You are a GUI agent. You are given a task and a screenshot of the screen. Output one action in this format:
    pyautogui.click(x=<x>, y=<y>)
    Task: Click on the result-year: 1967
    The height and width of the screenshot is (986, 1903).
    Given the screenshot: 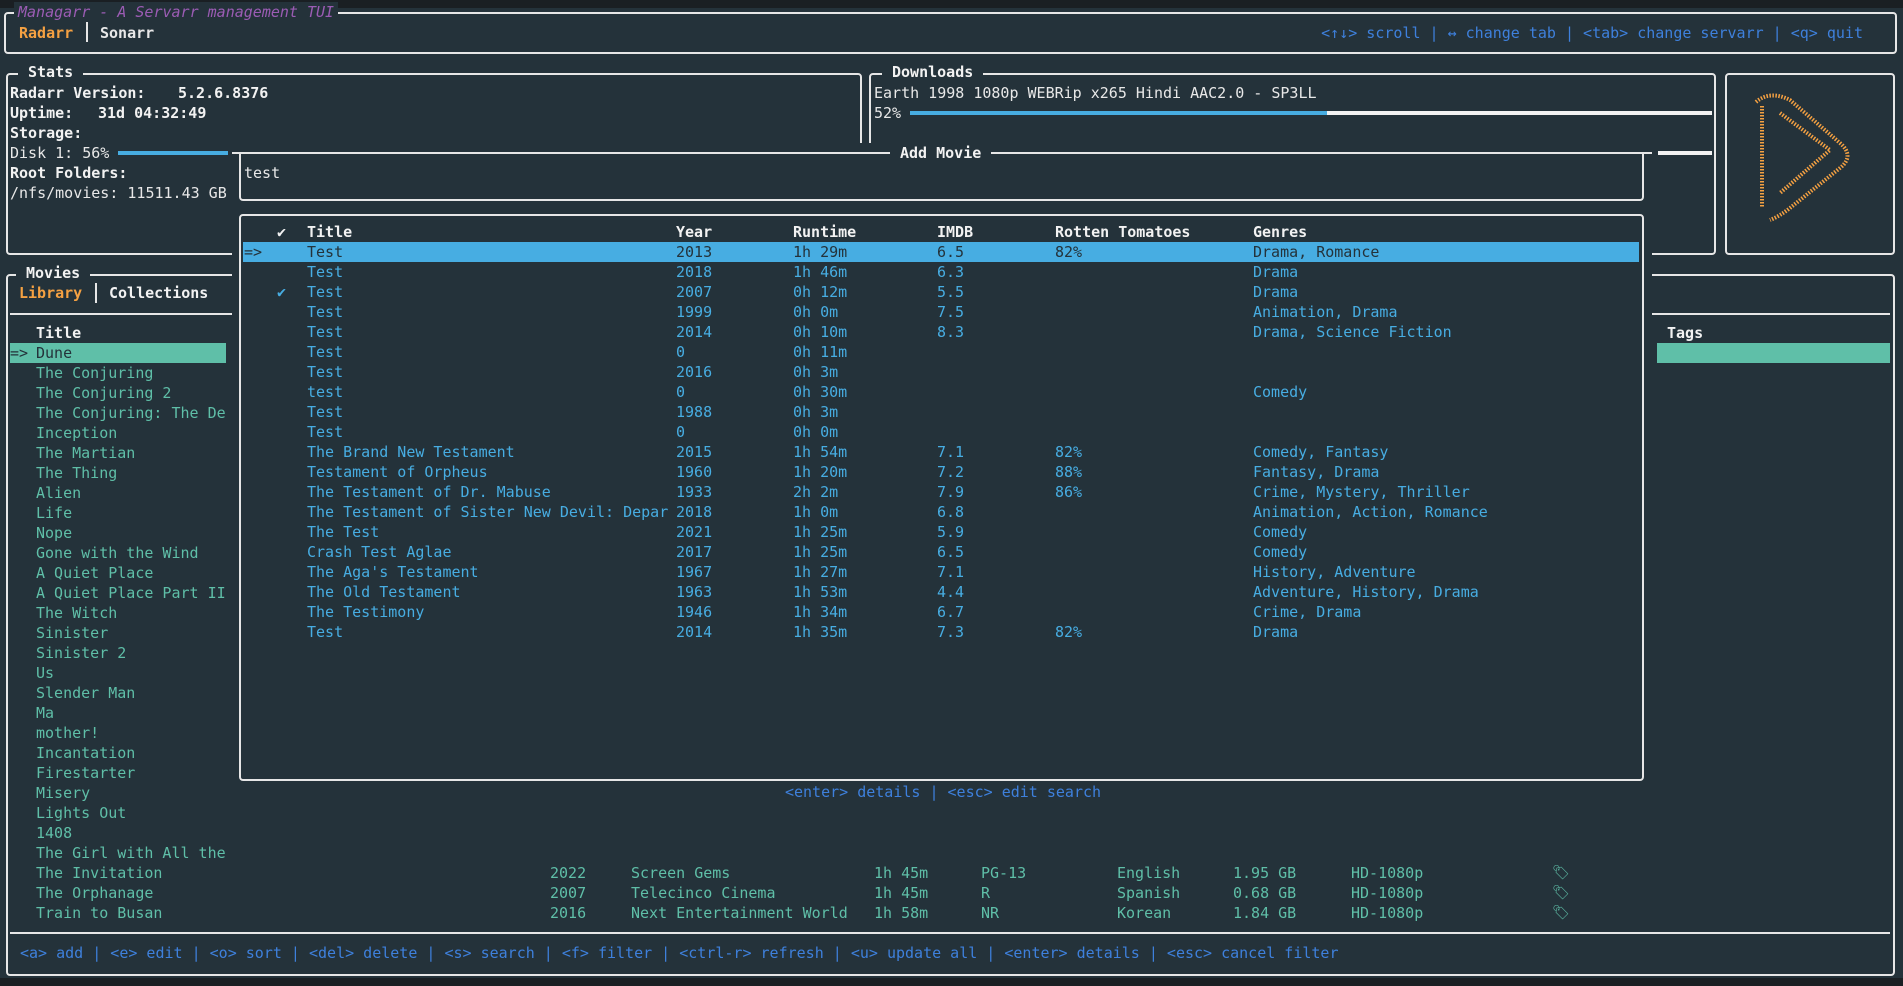 What is the action you would take?
    pyautogui.click(x=694, y=572)
    